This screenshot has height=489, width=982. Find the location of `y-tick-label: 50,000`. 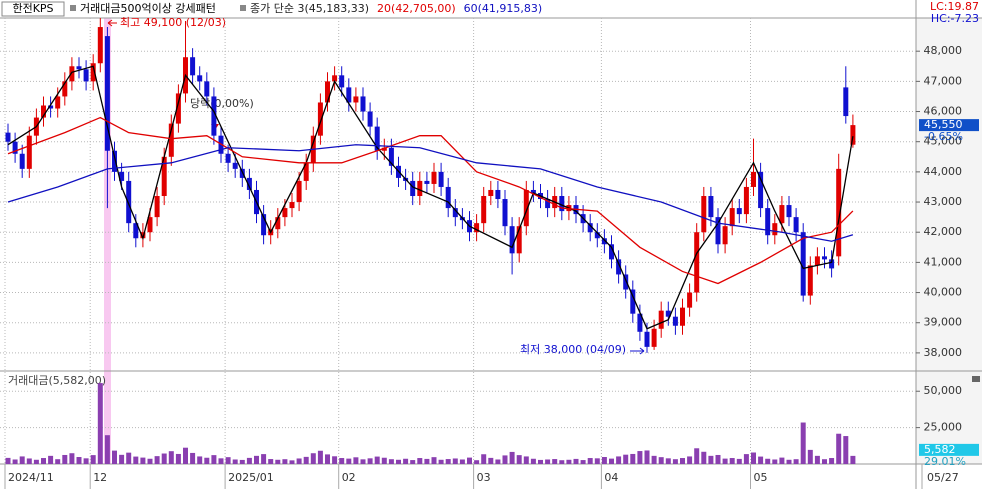

y-tick-label: 50,000 is located at coordinates (943, 390).